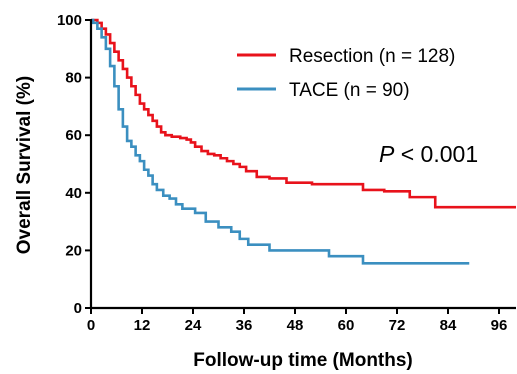  What do you see at coordinates (73, 193) in the screenshot?
I see `y-tick-label-40: 40` at bounding box center [73, 193].